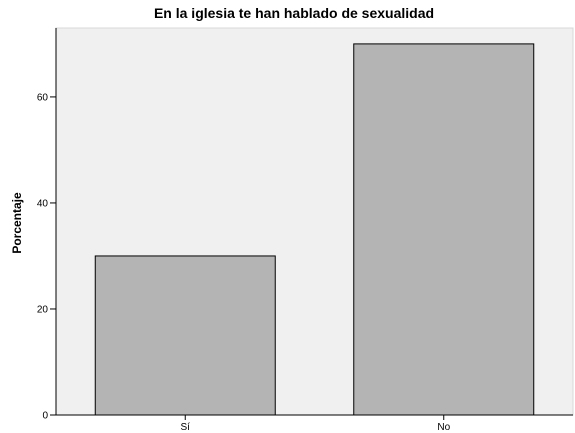 This screenshot has width=575, height=433. What do you see at coordinates (316, 424) in the screenshot?
I see `x-axis-ticks: Sí No` at bounding box center [316, 424].